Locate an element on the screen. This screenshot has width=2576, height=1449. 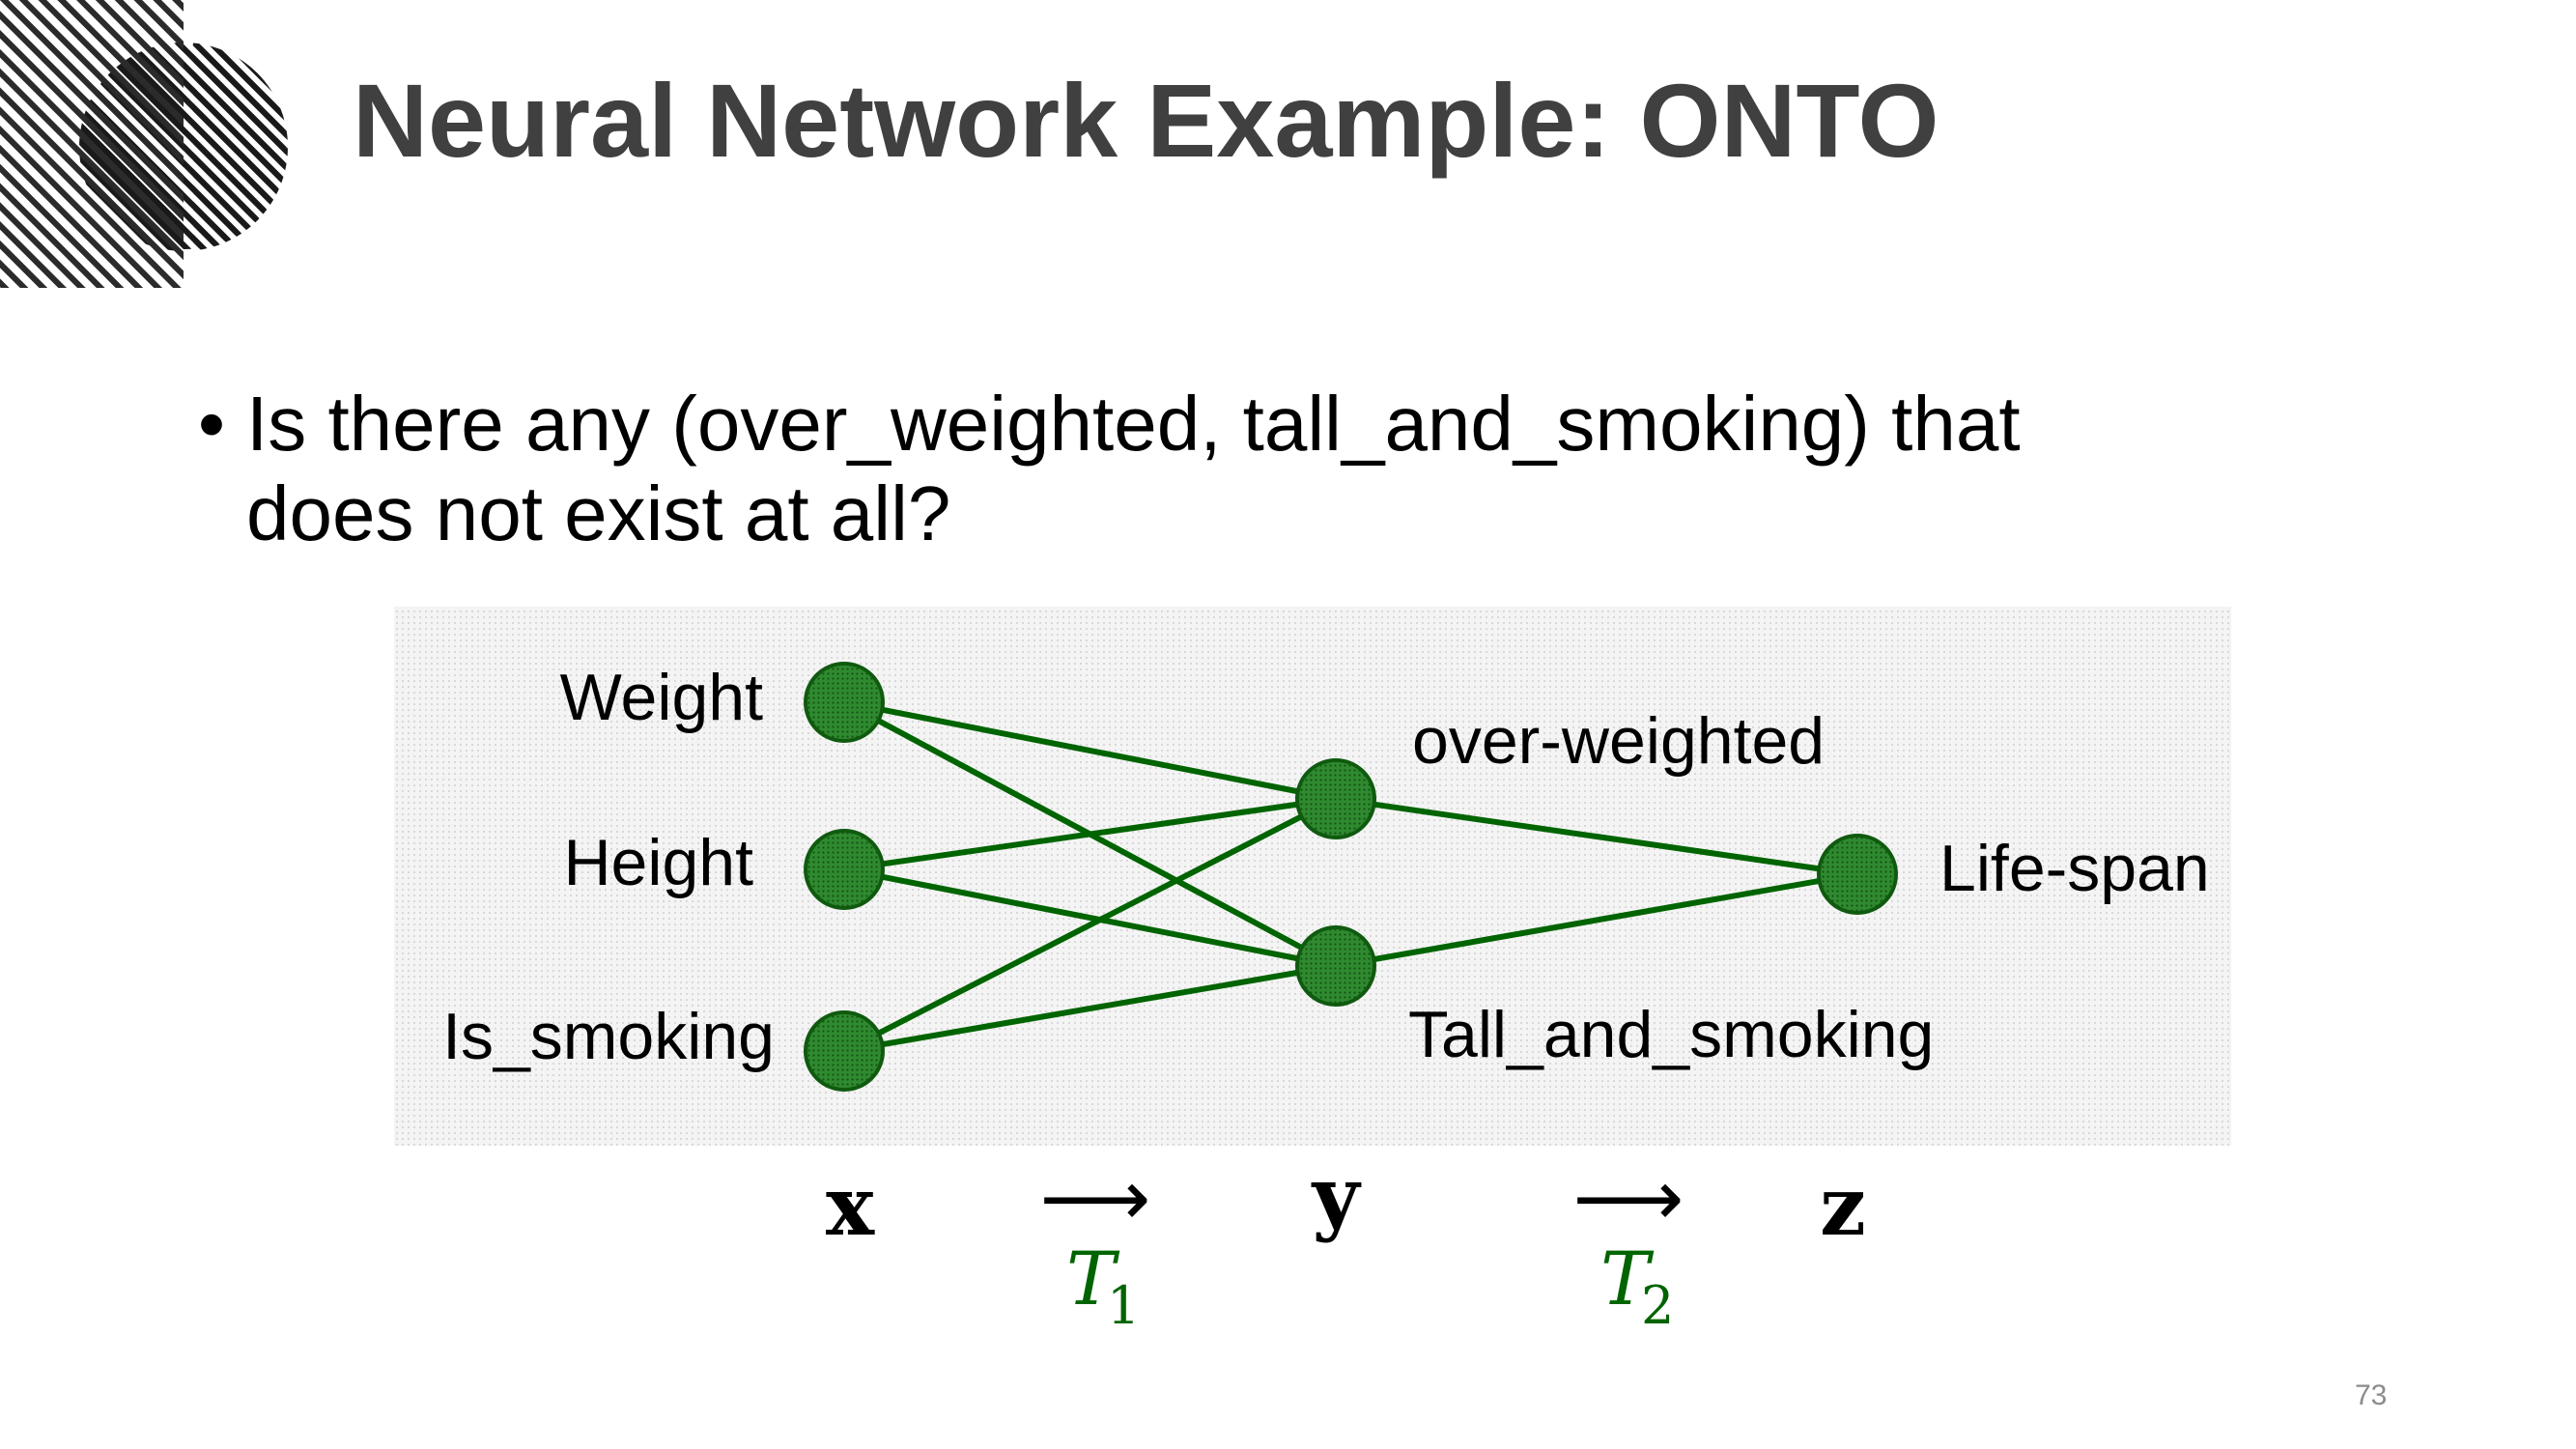
node-life-span is located at coordinates (1857, 874).